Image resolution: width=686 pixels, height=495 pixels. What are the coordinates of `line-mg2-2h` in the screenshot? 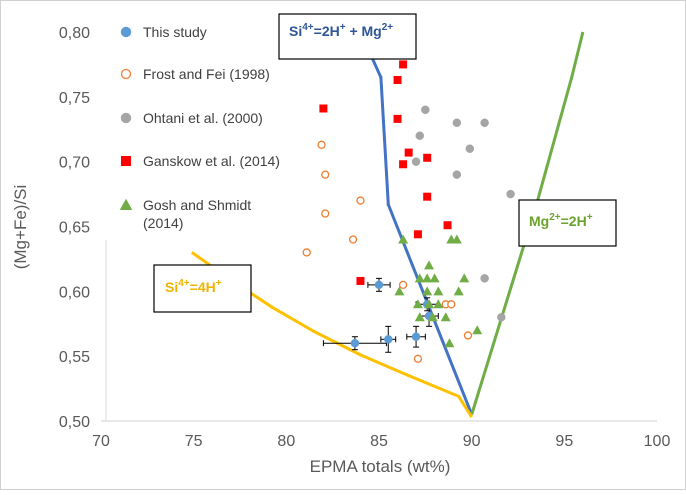 It's located at (527, 223).